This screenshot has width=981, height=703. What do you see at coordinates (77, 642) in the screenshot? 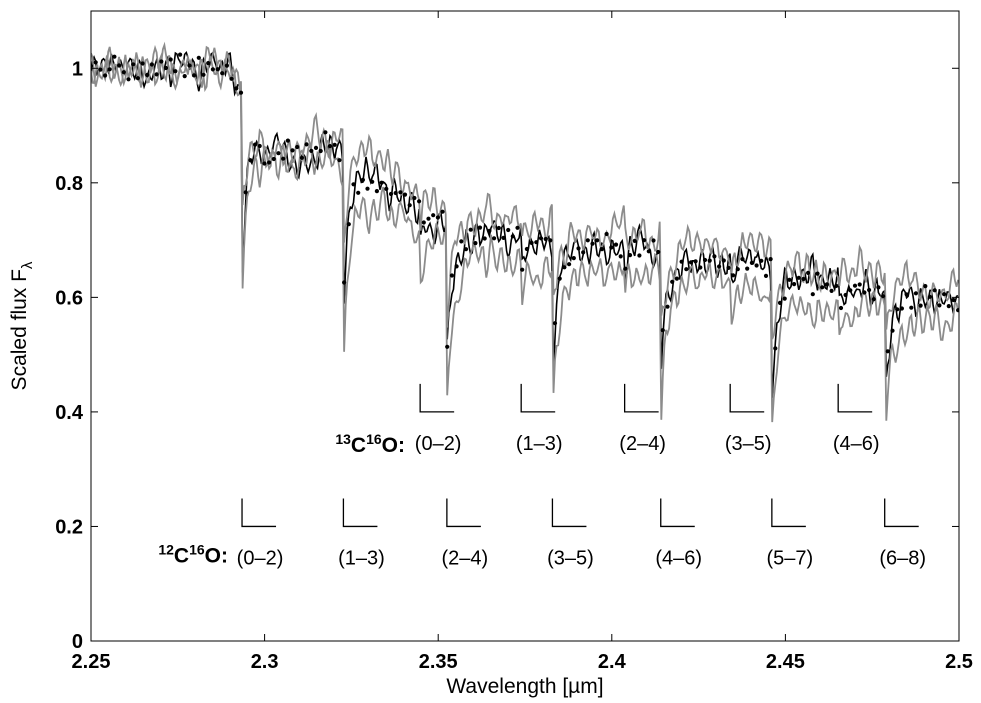
I see `y-tick-label: 0` at bounding box center [77, 642].